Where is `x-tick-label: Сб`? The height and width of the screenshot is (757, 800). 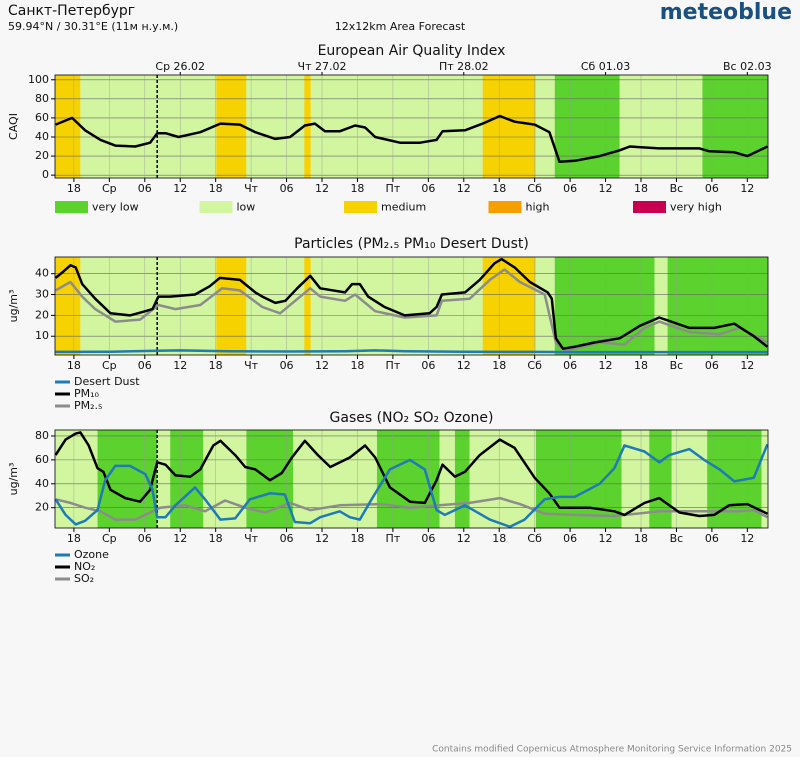
x-tick-label: Сб is located at coordinates (534, 538).